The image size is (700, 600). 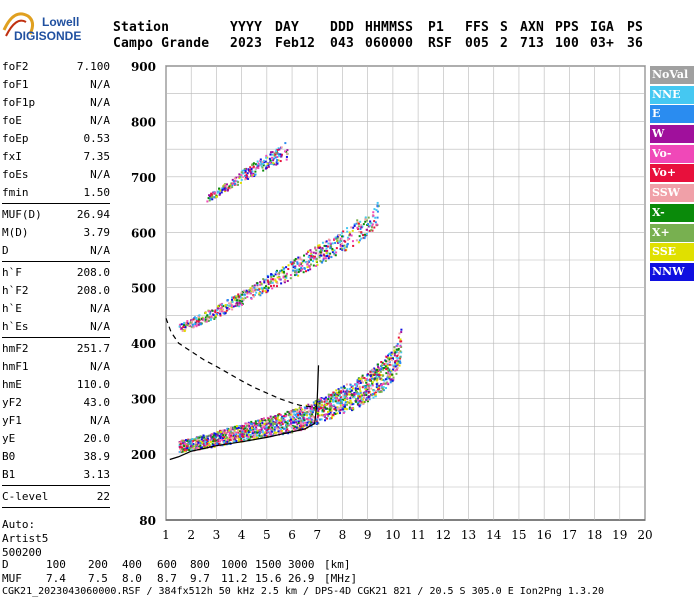 What do you see at coordinates (672, 232) in the screenshot?
I see `legend-item-x: X+` at bounding box center [672, 232].